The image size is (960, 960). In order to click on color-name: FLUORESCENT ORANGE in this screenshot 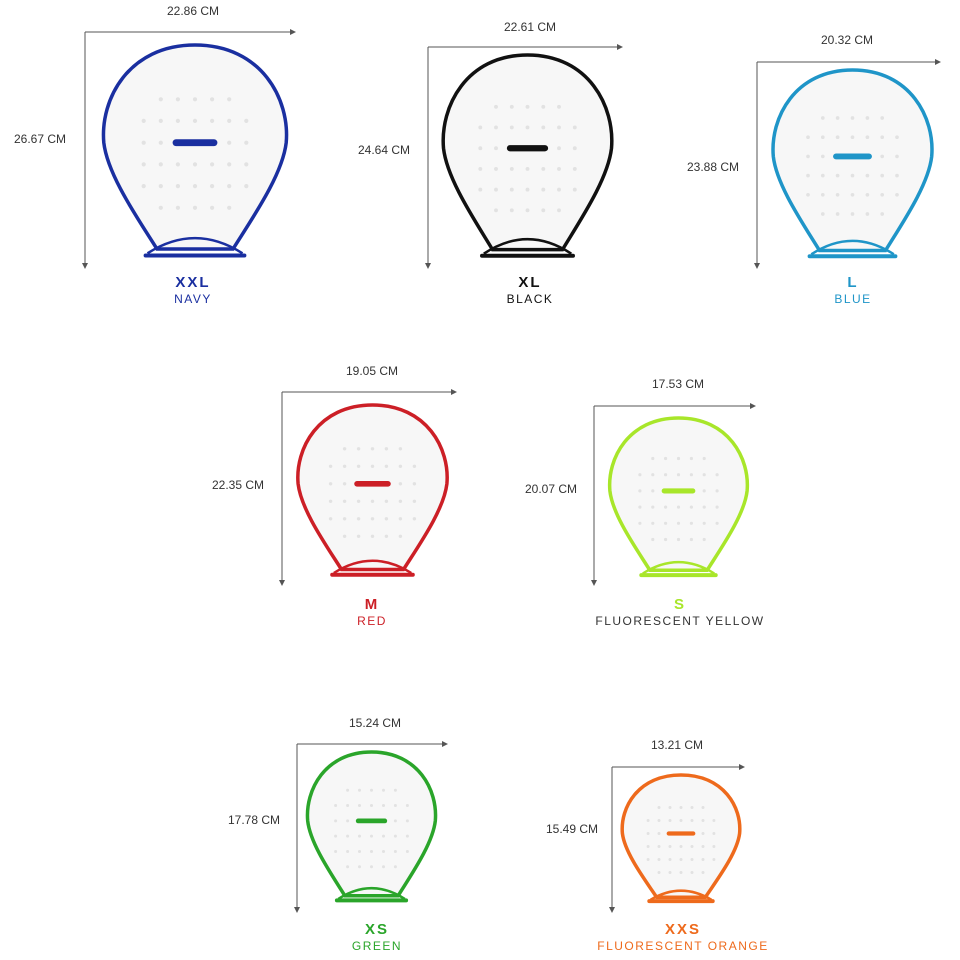, I will do `click(682, 946)`.